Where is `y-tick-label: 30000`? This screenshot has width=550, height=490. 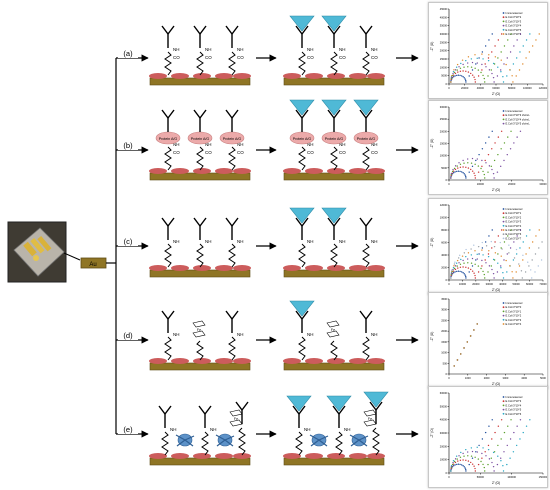
y-tick-label: 30000 is located at coordinates (444, 433).